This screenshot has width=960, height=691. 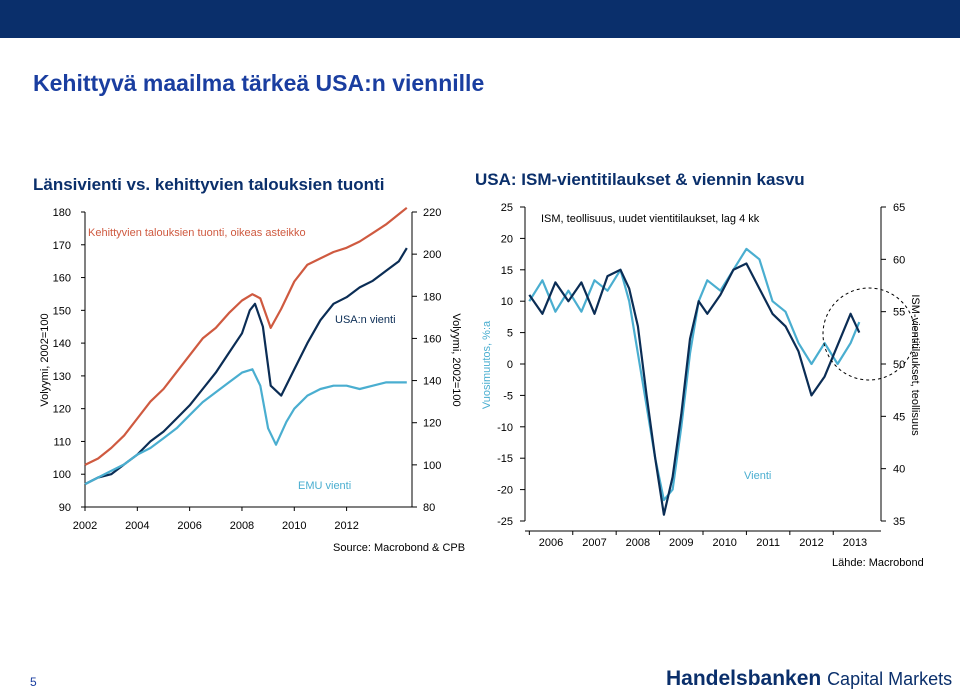 I want to click on y2-tick-label: 35, so click(x=899, y=522).